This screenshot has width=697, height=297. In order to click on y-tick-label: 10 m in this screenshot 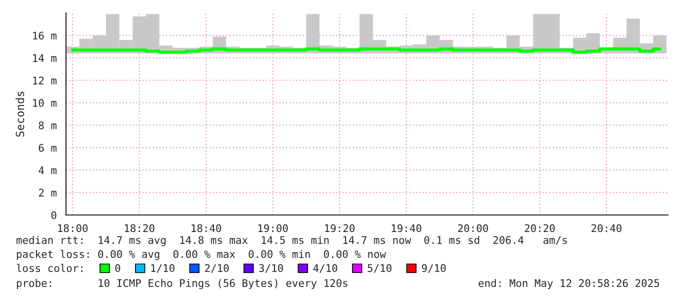, I will do `click(44, 103)`.